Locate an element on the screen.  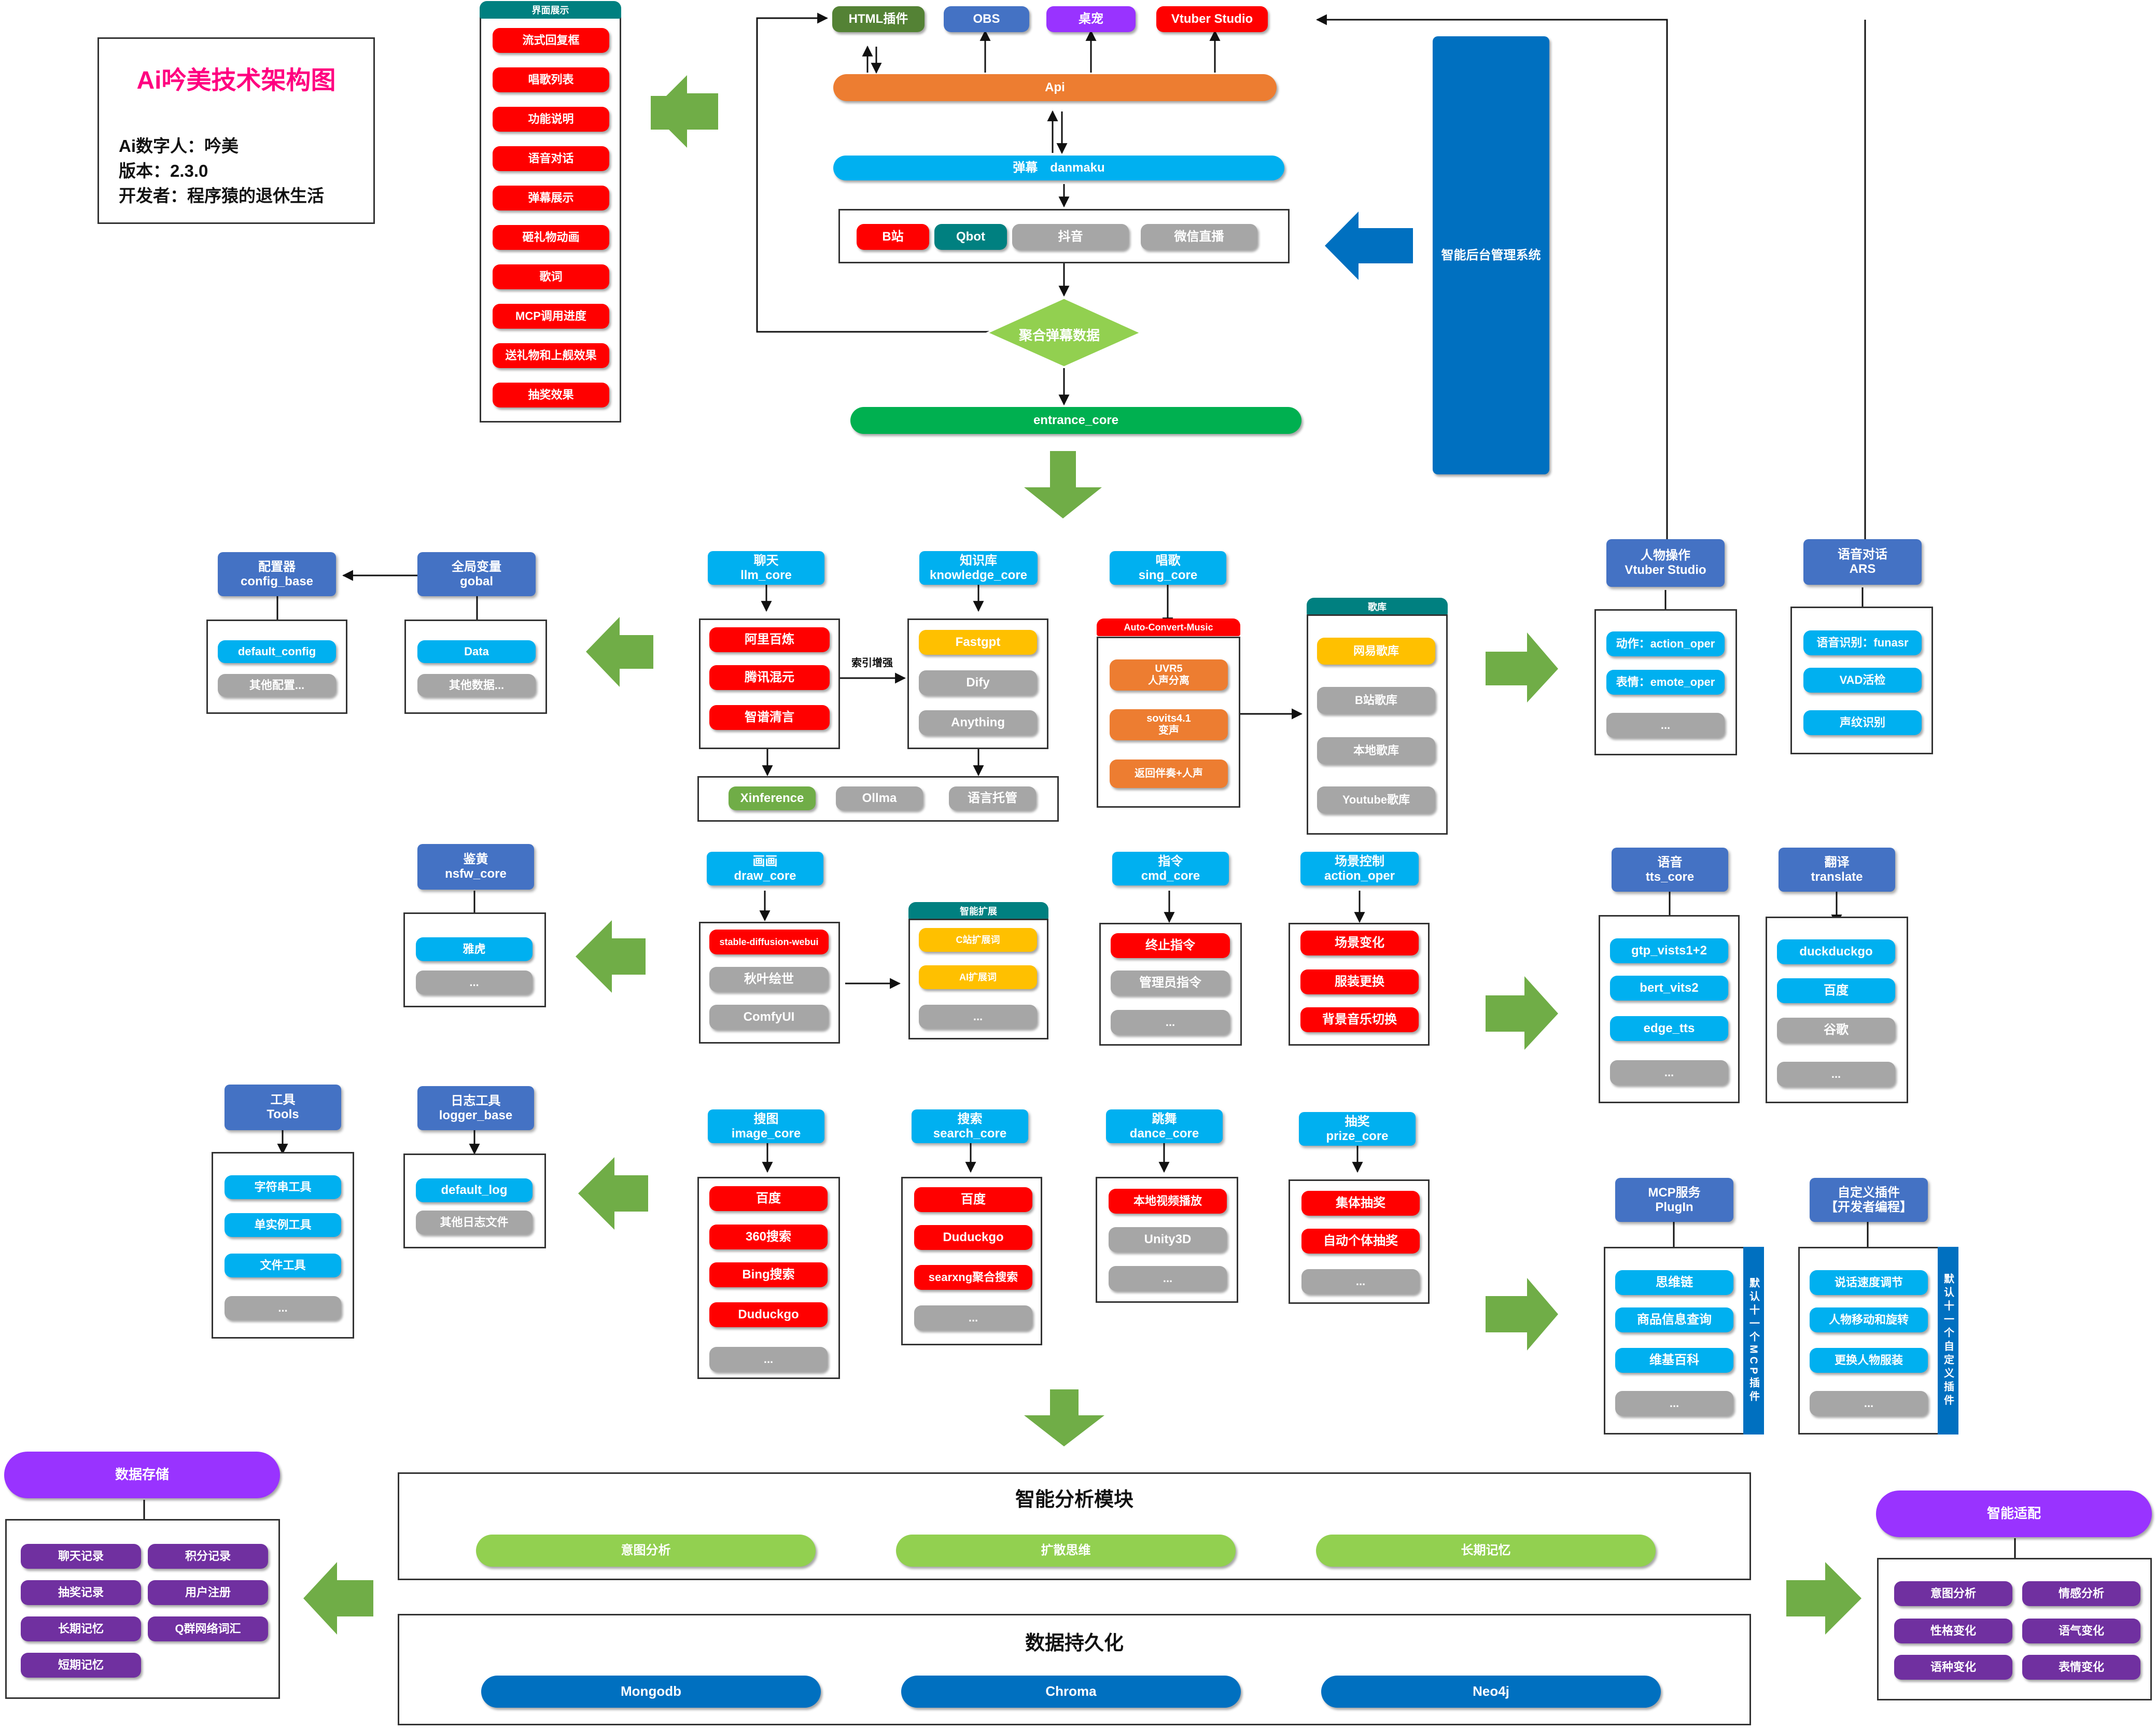
llm-item: 阿里百炼 is located at coordinates (769, 639).